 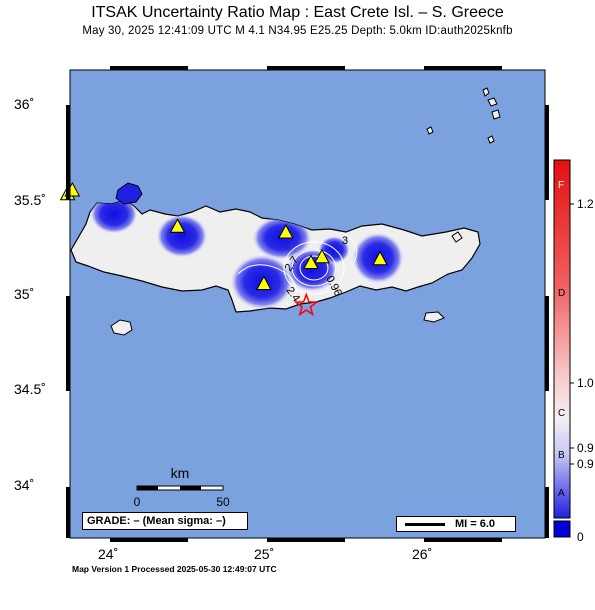 I want to click on colorbar-grade-d: D, so click(x=562, y=293).